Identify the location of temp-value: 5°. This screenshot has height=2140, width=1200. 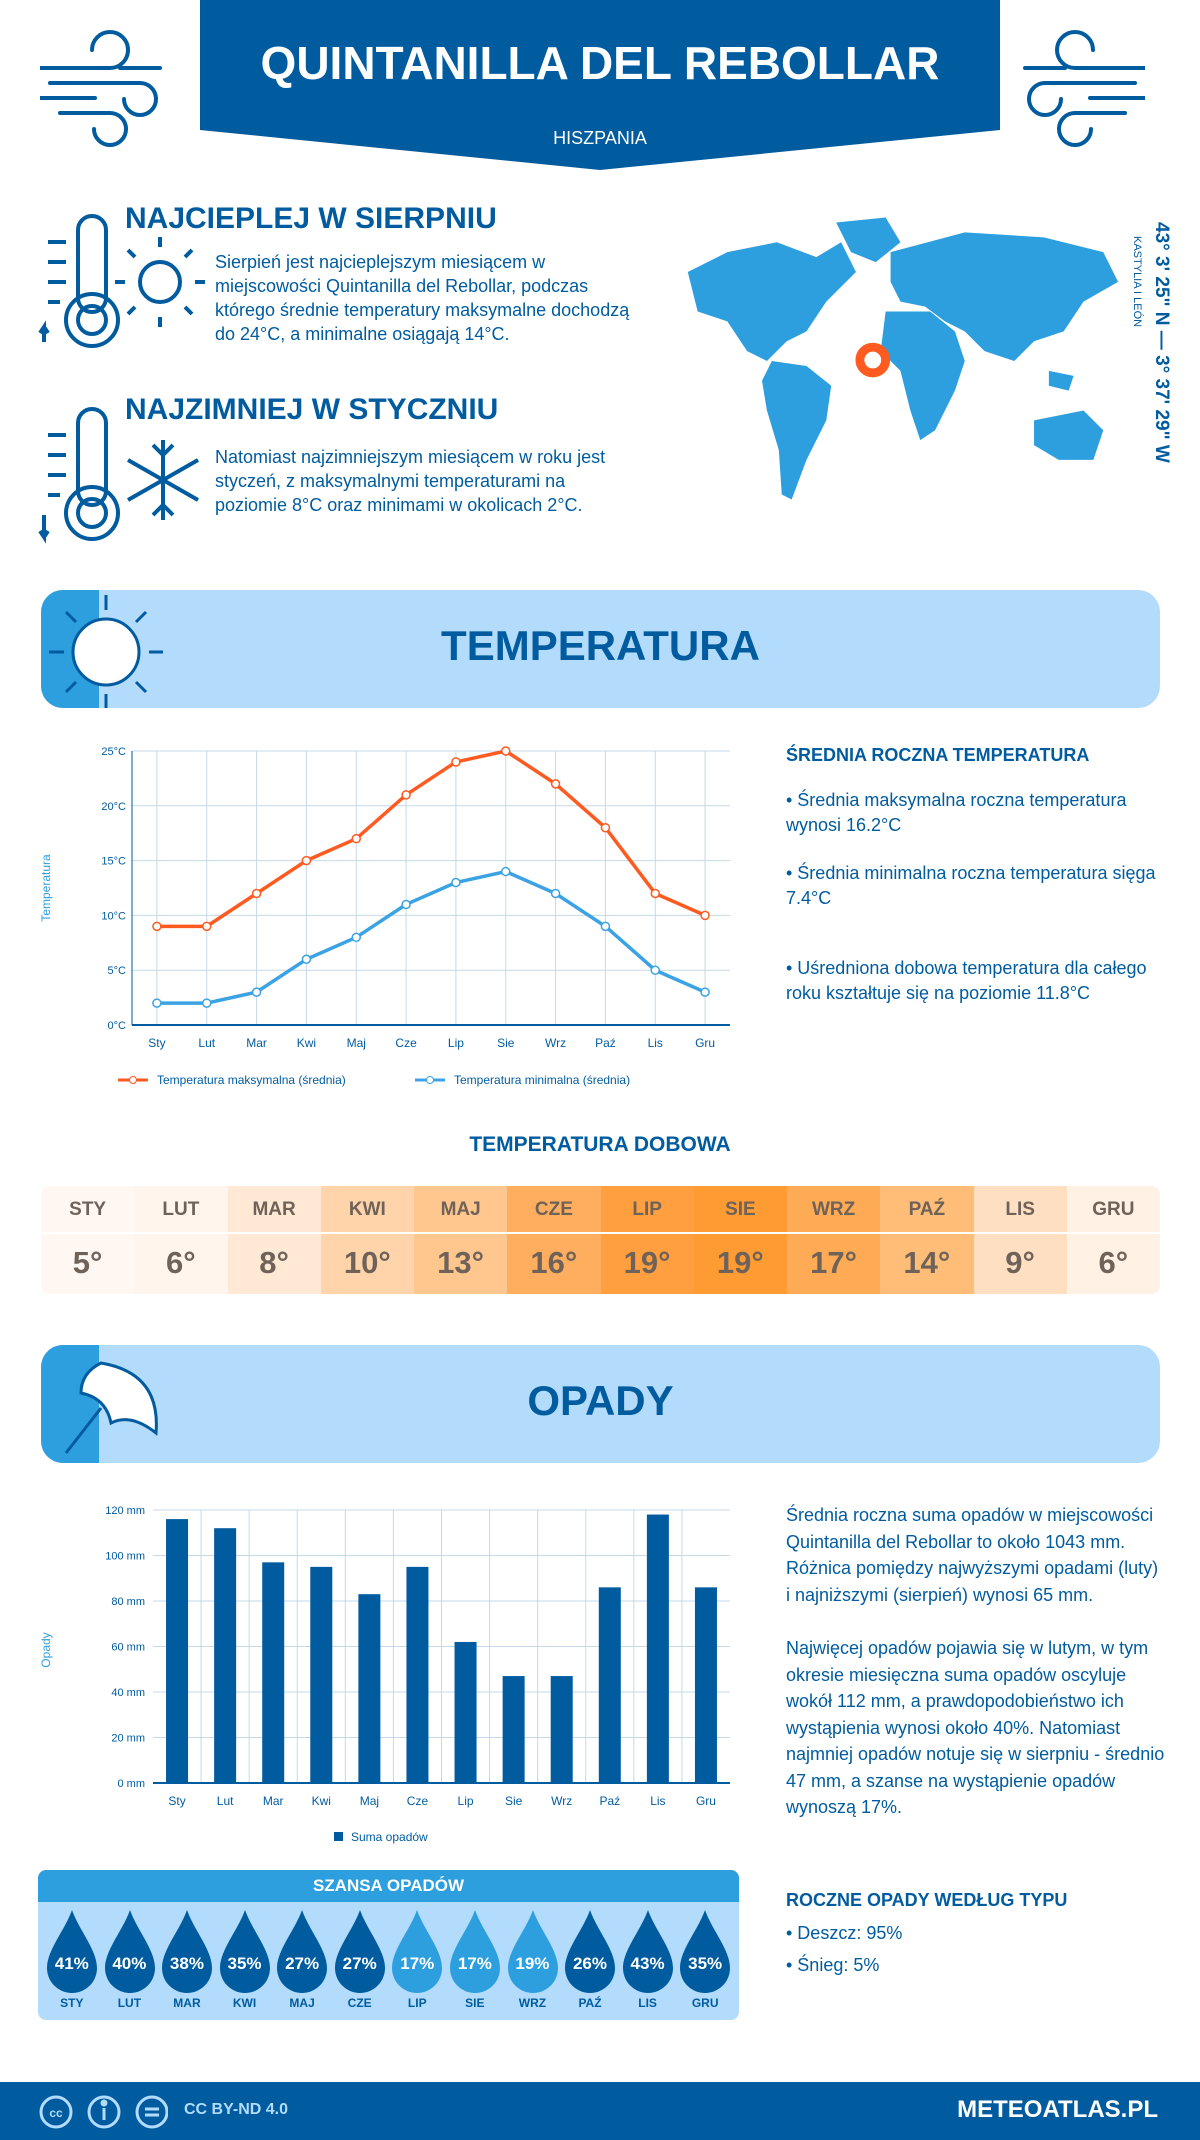
(87, 1262).